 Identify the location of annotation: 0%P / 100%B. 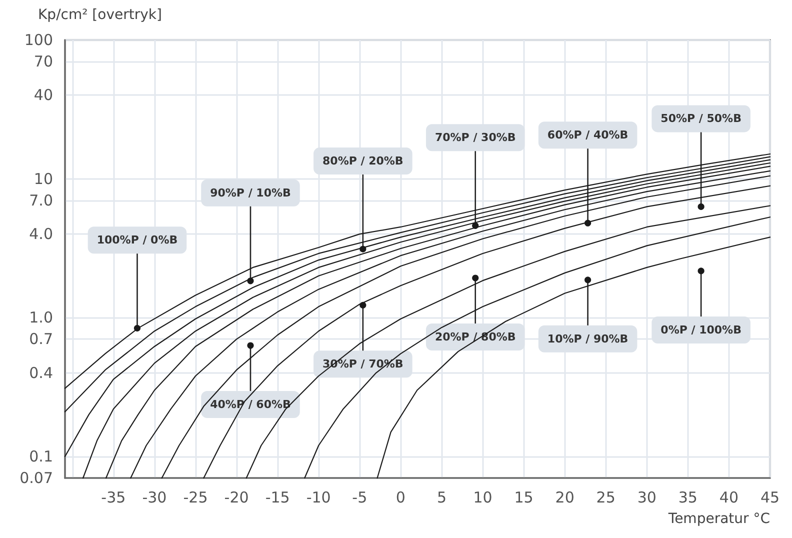
(701, 329).